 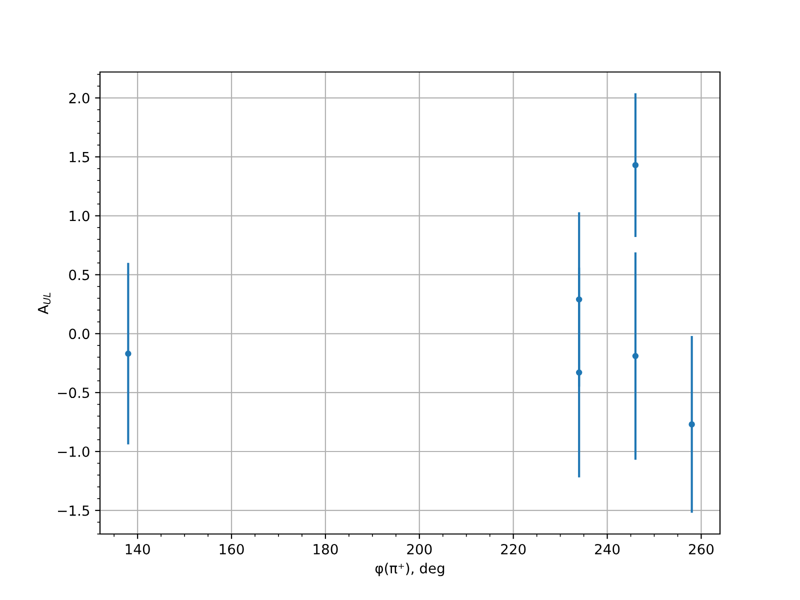 What do you see at coordinates (80, 216) in the screenshot?
I see `y-tick-label: 1.0` at bounding box center [80, 216].